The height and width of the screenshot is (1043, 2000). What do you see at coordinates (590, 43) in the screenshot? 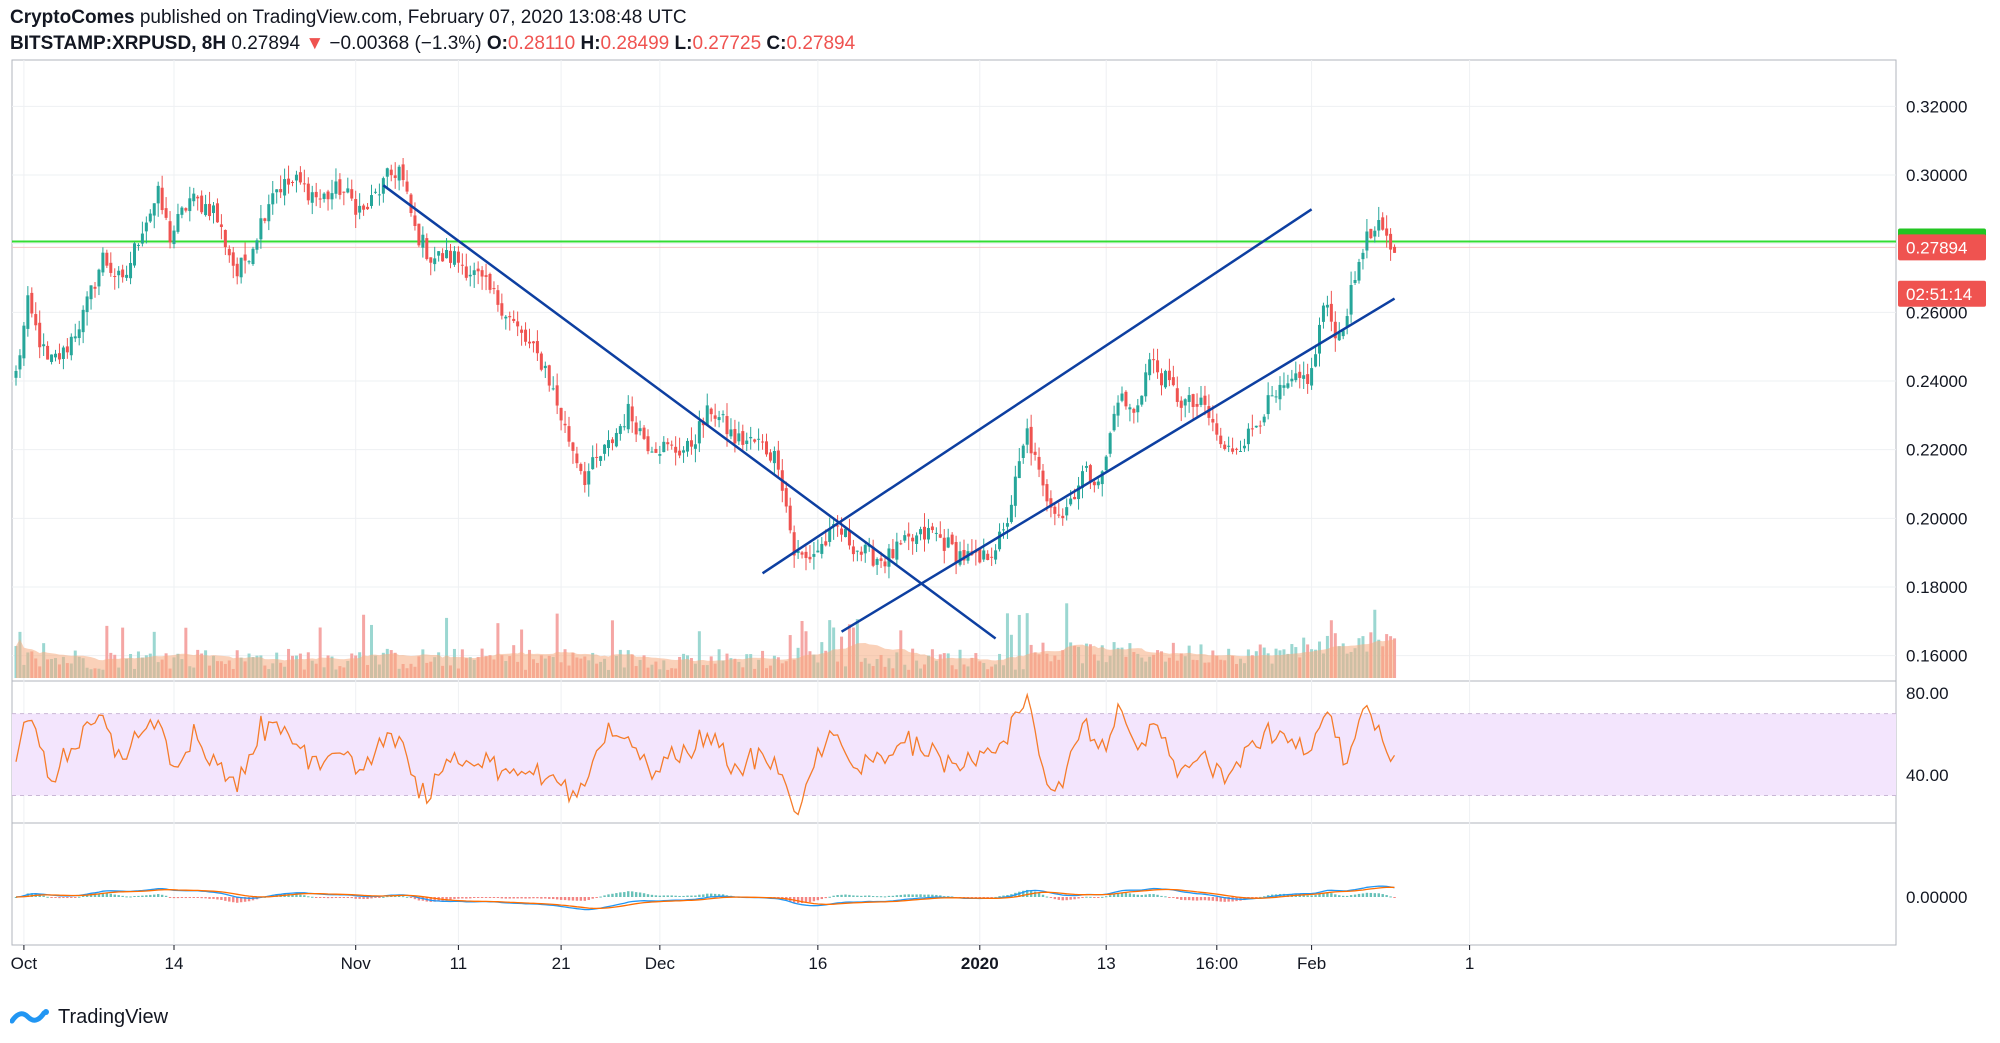
I see `high-label: H:` at bounding box center [590, 43].